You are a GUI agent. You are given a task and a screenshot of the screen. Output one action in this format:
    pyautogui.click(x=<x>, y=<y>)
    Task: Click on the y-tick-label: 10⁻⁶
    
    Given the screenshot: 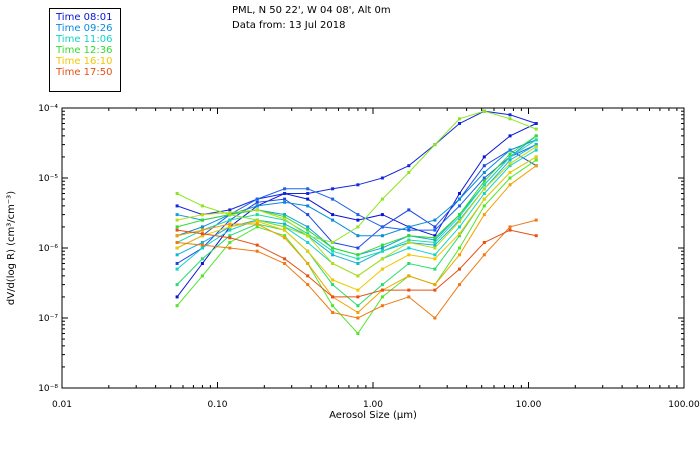 What is the action you would take?
    pyautogui.click(x=48, y=249)
    